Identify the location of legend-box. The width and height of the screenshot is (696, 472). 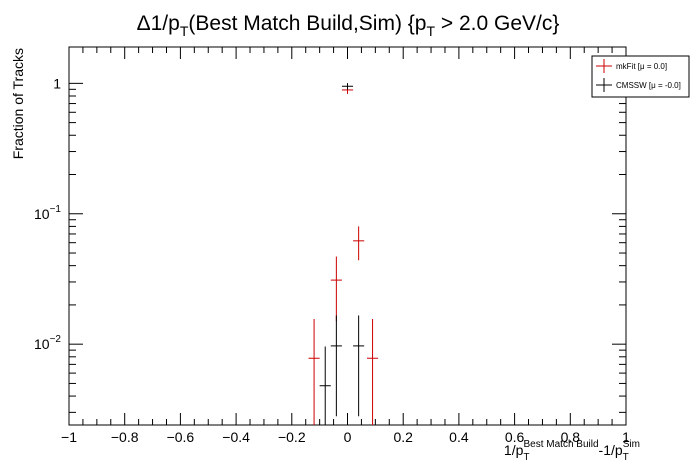
(640, 76).